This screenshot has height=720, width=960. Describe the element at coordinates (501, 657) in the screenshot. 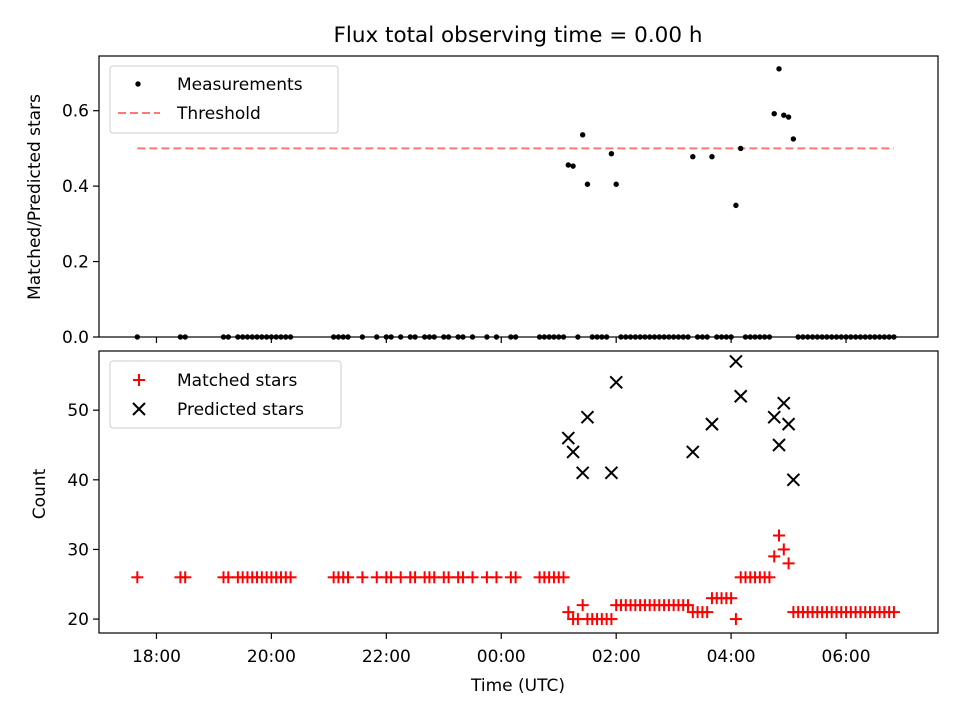

I see `bottom-x-tick-label: 00:00` at that location.